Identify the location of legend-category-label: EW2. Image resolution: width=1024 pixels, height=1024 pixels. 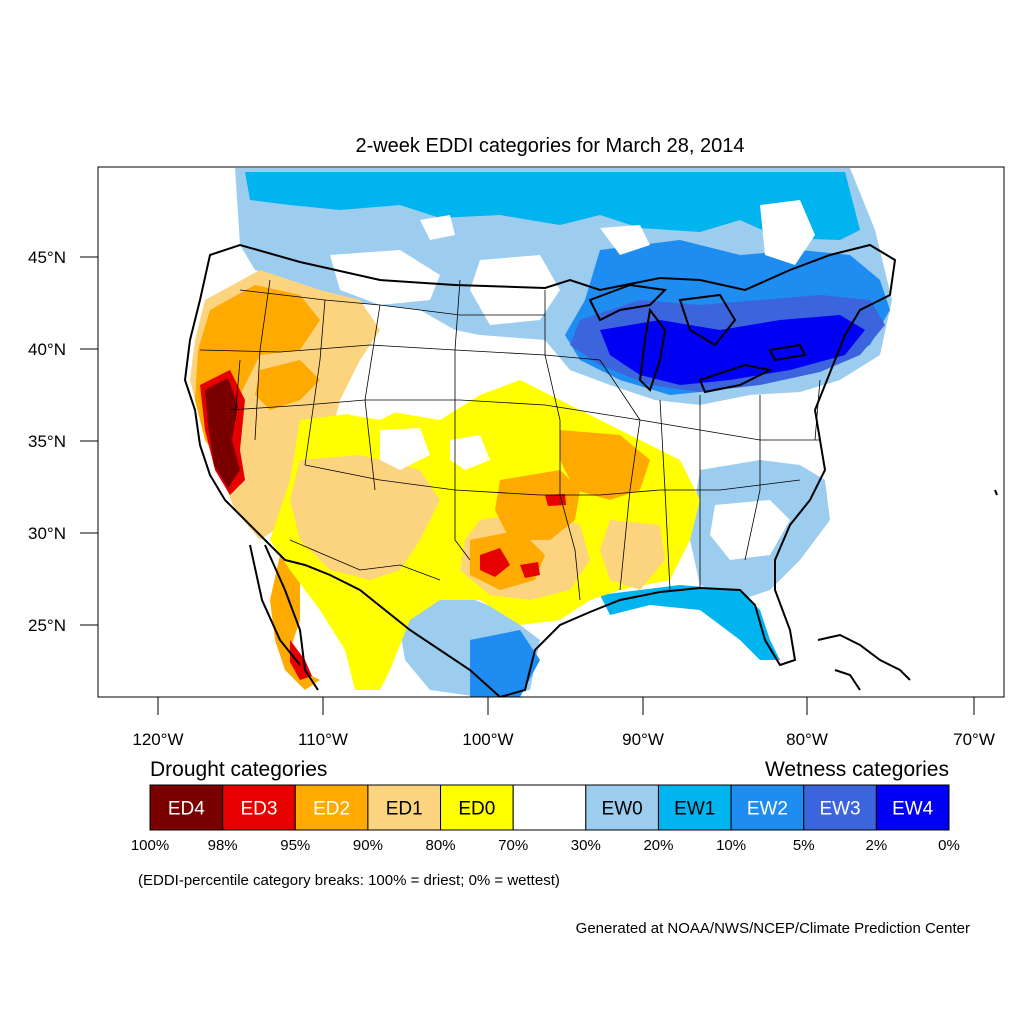
(767, 809).